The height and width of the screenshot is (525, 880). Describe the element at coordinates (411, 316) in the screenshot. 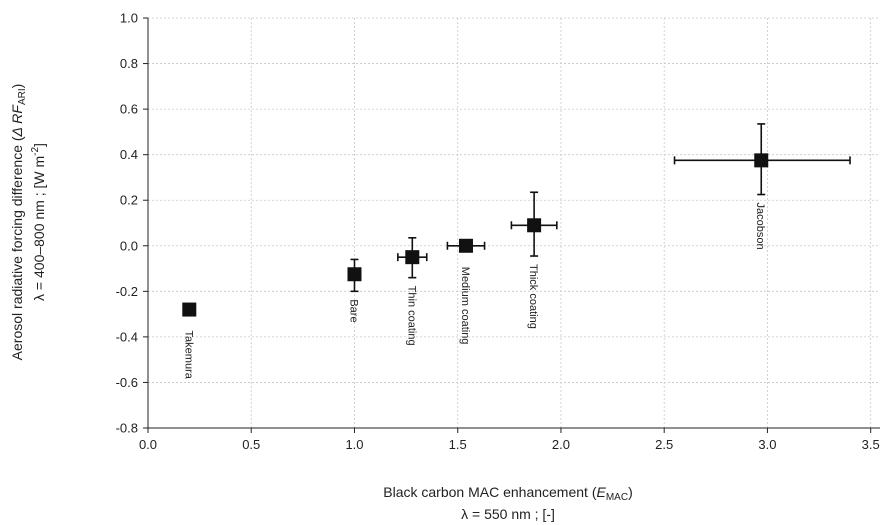

I see `point-label: Thin coating` at that location.